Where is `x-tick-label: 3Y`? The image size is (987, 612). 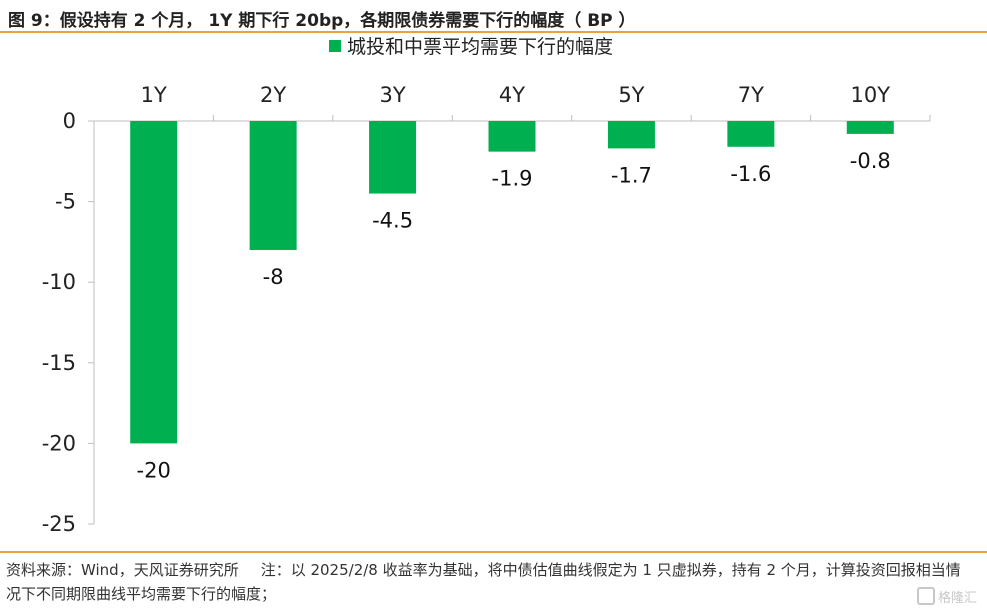 x-tick-label: 3Y is located at coordinates (392, 95).